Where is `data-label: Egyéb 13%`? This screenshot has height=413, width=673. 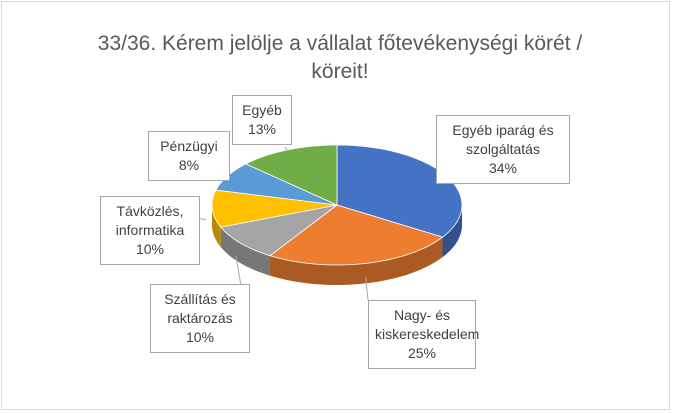
data-label: Egyéb 13% is located at coordinates (262, 120).